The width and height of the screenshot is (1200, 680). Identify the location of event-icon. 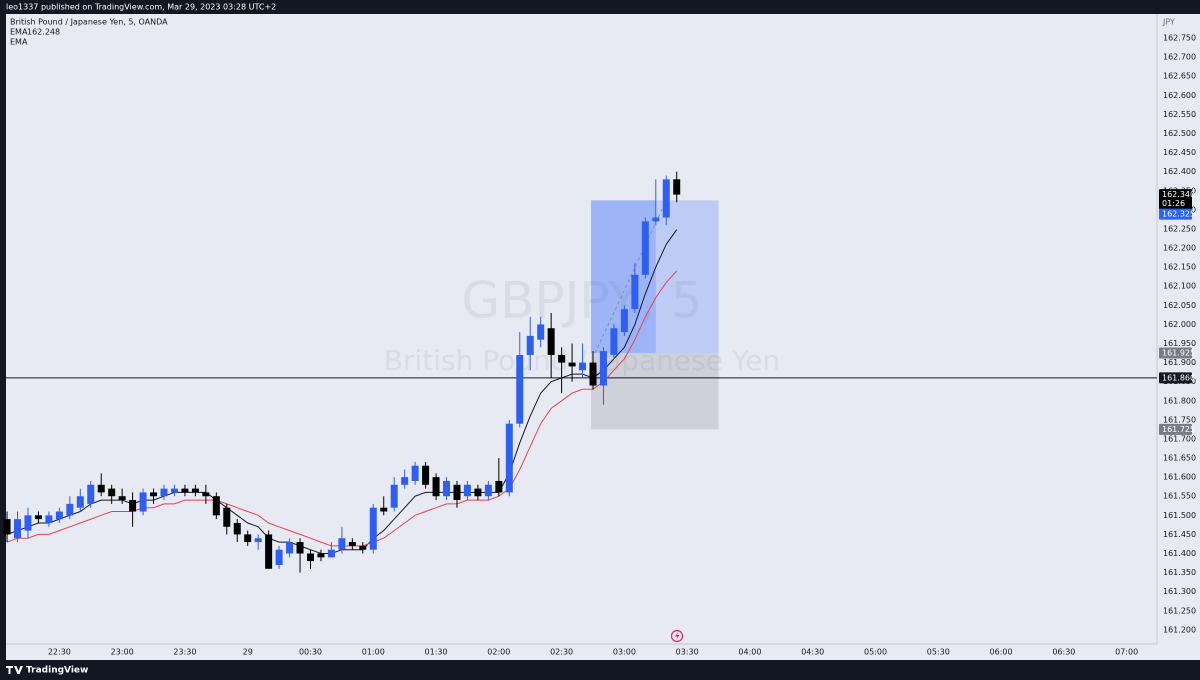
(677, 636).